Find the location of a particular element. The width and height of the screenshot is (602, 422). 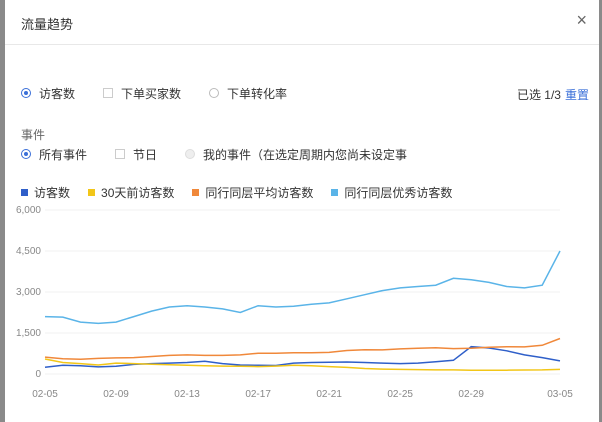

close-icon: × is located at coordinates (581, 20).